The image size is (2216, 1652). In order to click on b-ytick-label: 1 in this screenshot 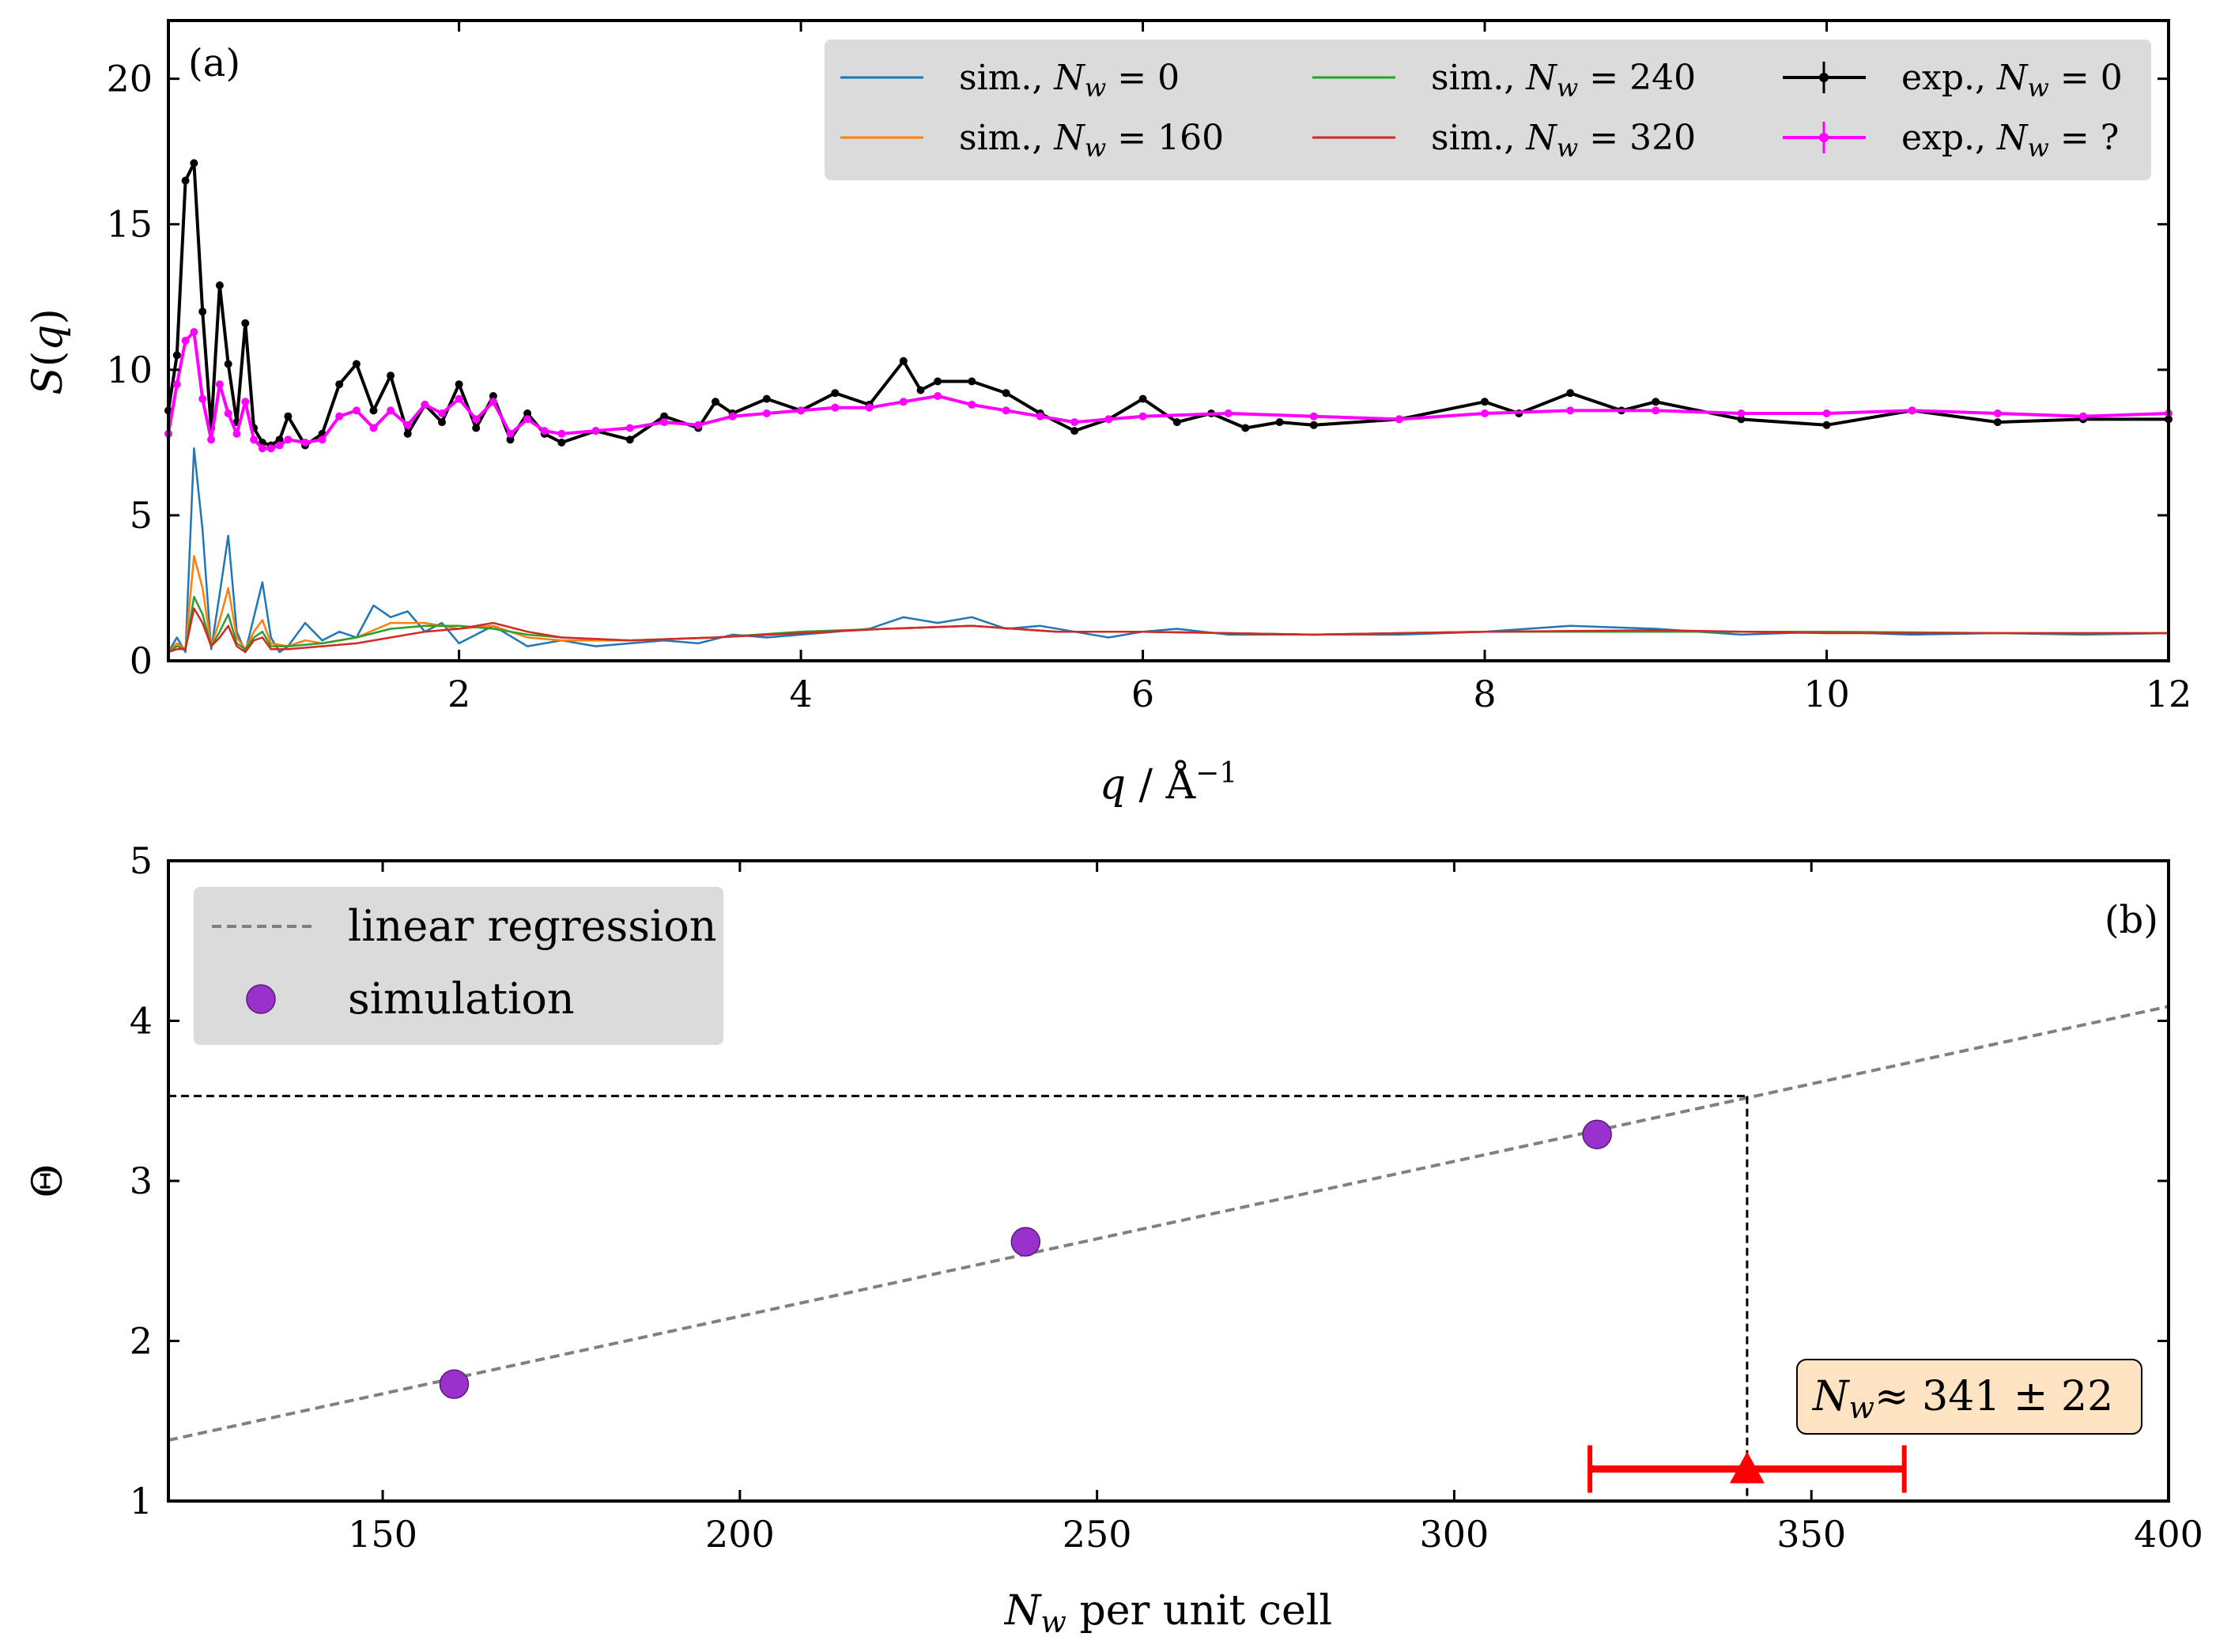, I will do `click(141, 1501)`.